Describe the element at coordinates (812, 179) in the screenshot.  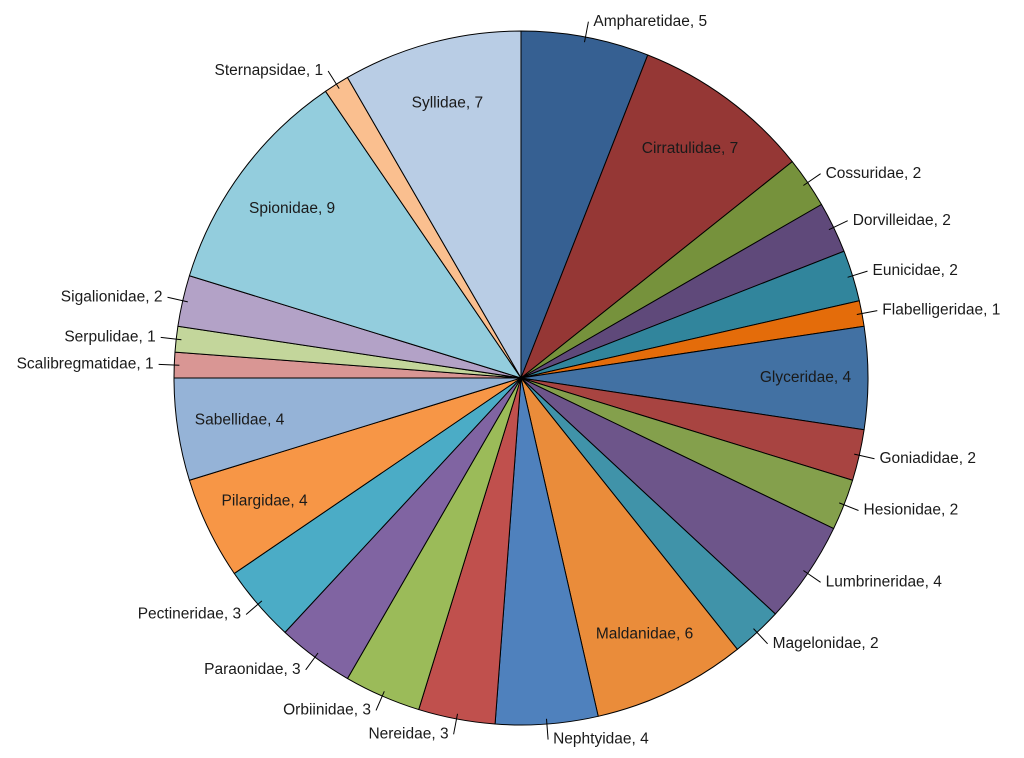
I see `leader-line-cossuridae` at that location.